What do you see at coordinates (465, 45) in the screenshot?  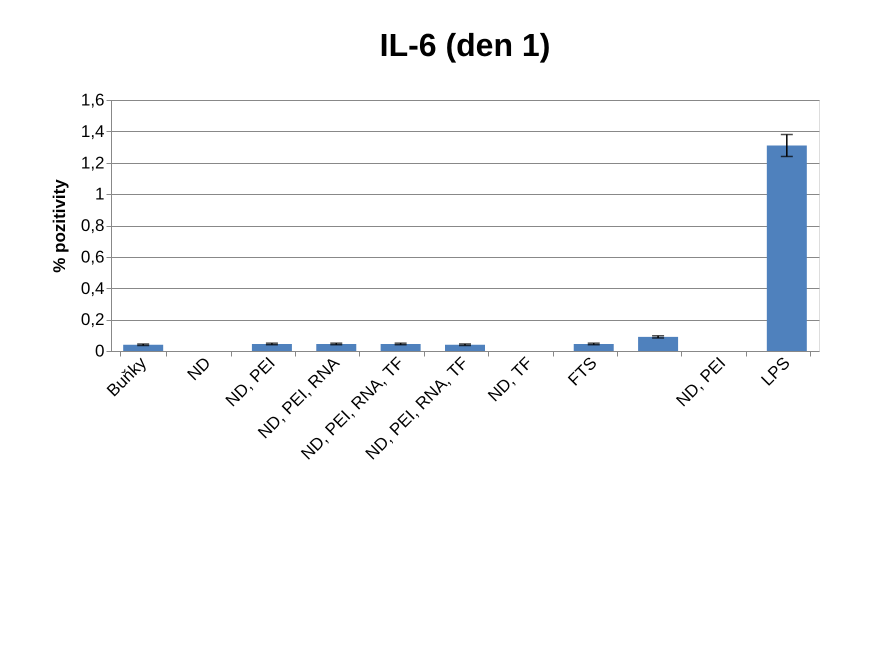 I see `chart-title: IL-6 (den 1)` at bounding box center [465, 45].